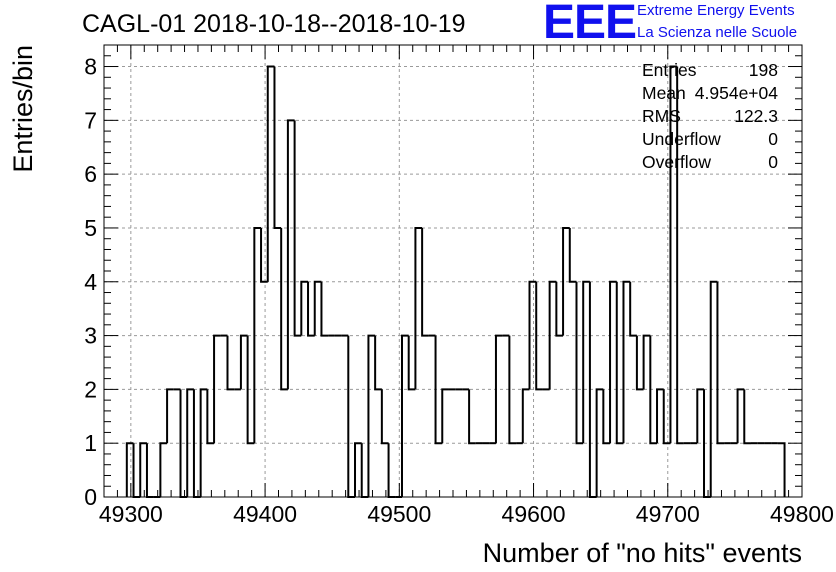  I want to click on y-axis-label: Entries/bin, so click(23, 109).